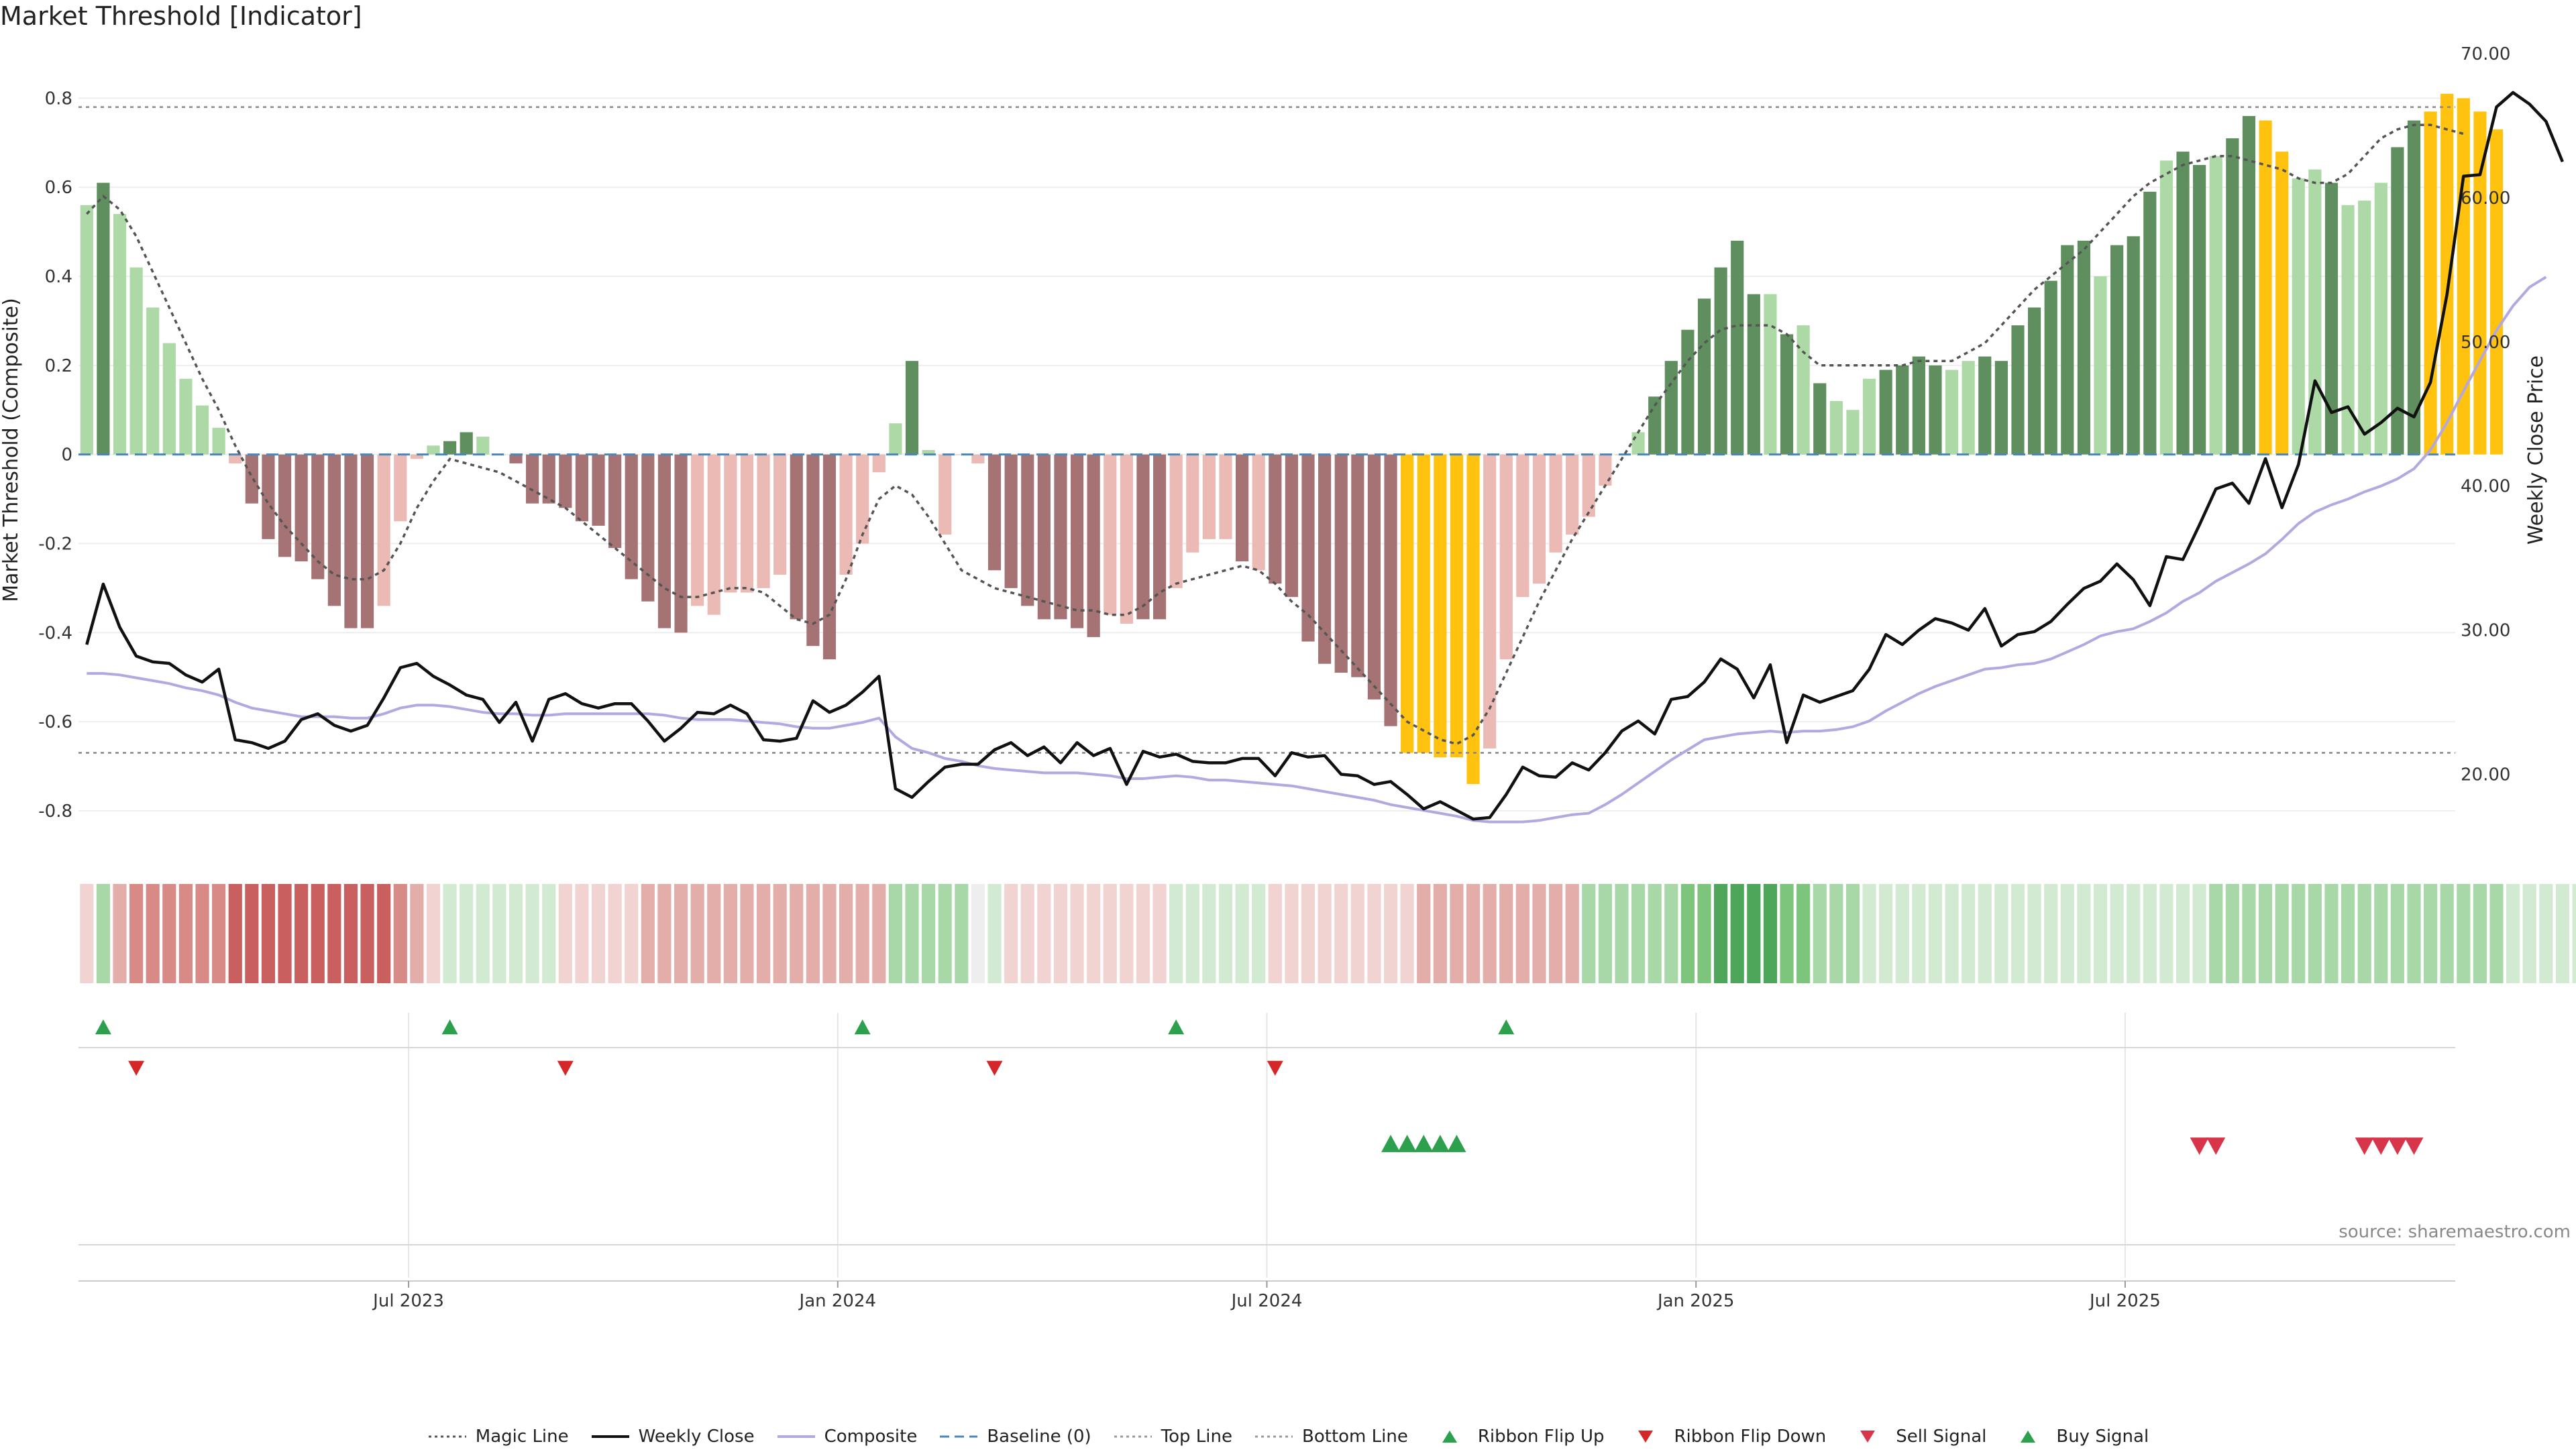 This screenshot has height=1450, width=2576. I want to click on legend-label: Composite, so click(871, 1437).